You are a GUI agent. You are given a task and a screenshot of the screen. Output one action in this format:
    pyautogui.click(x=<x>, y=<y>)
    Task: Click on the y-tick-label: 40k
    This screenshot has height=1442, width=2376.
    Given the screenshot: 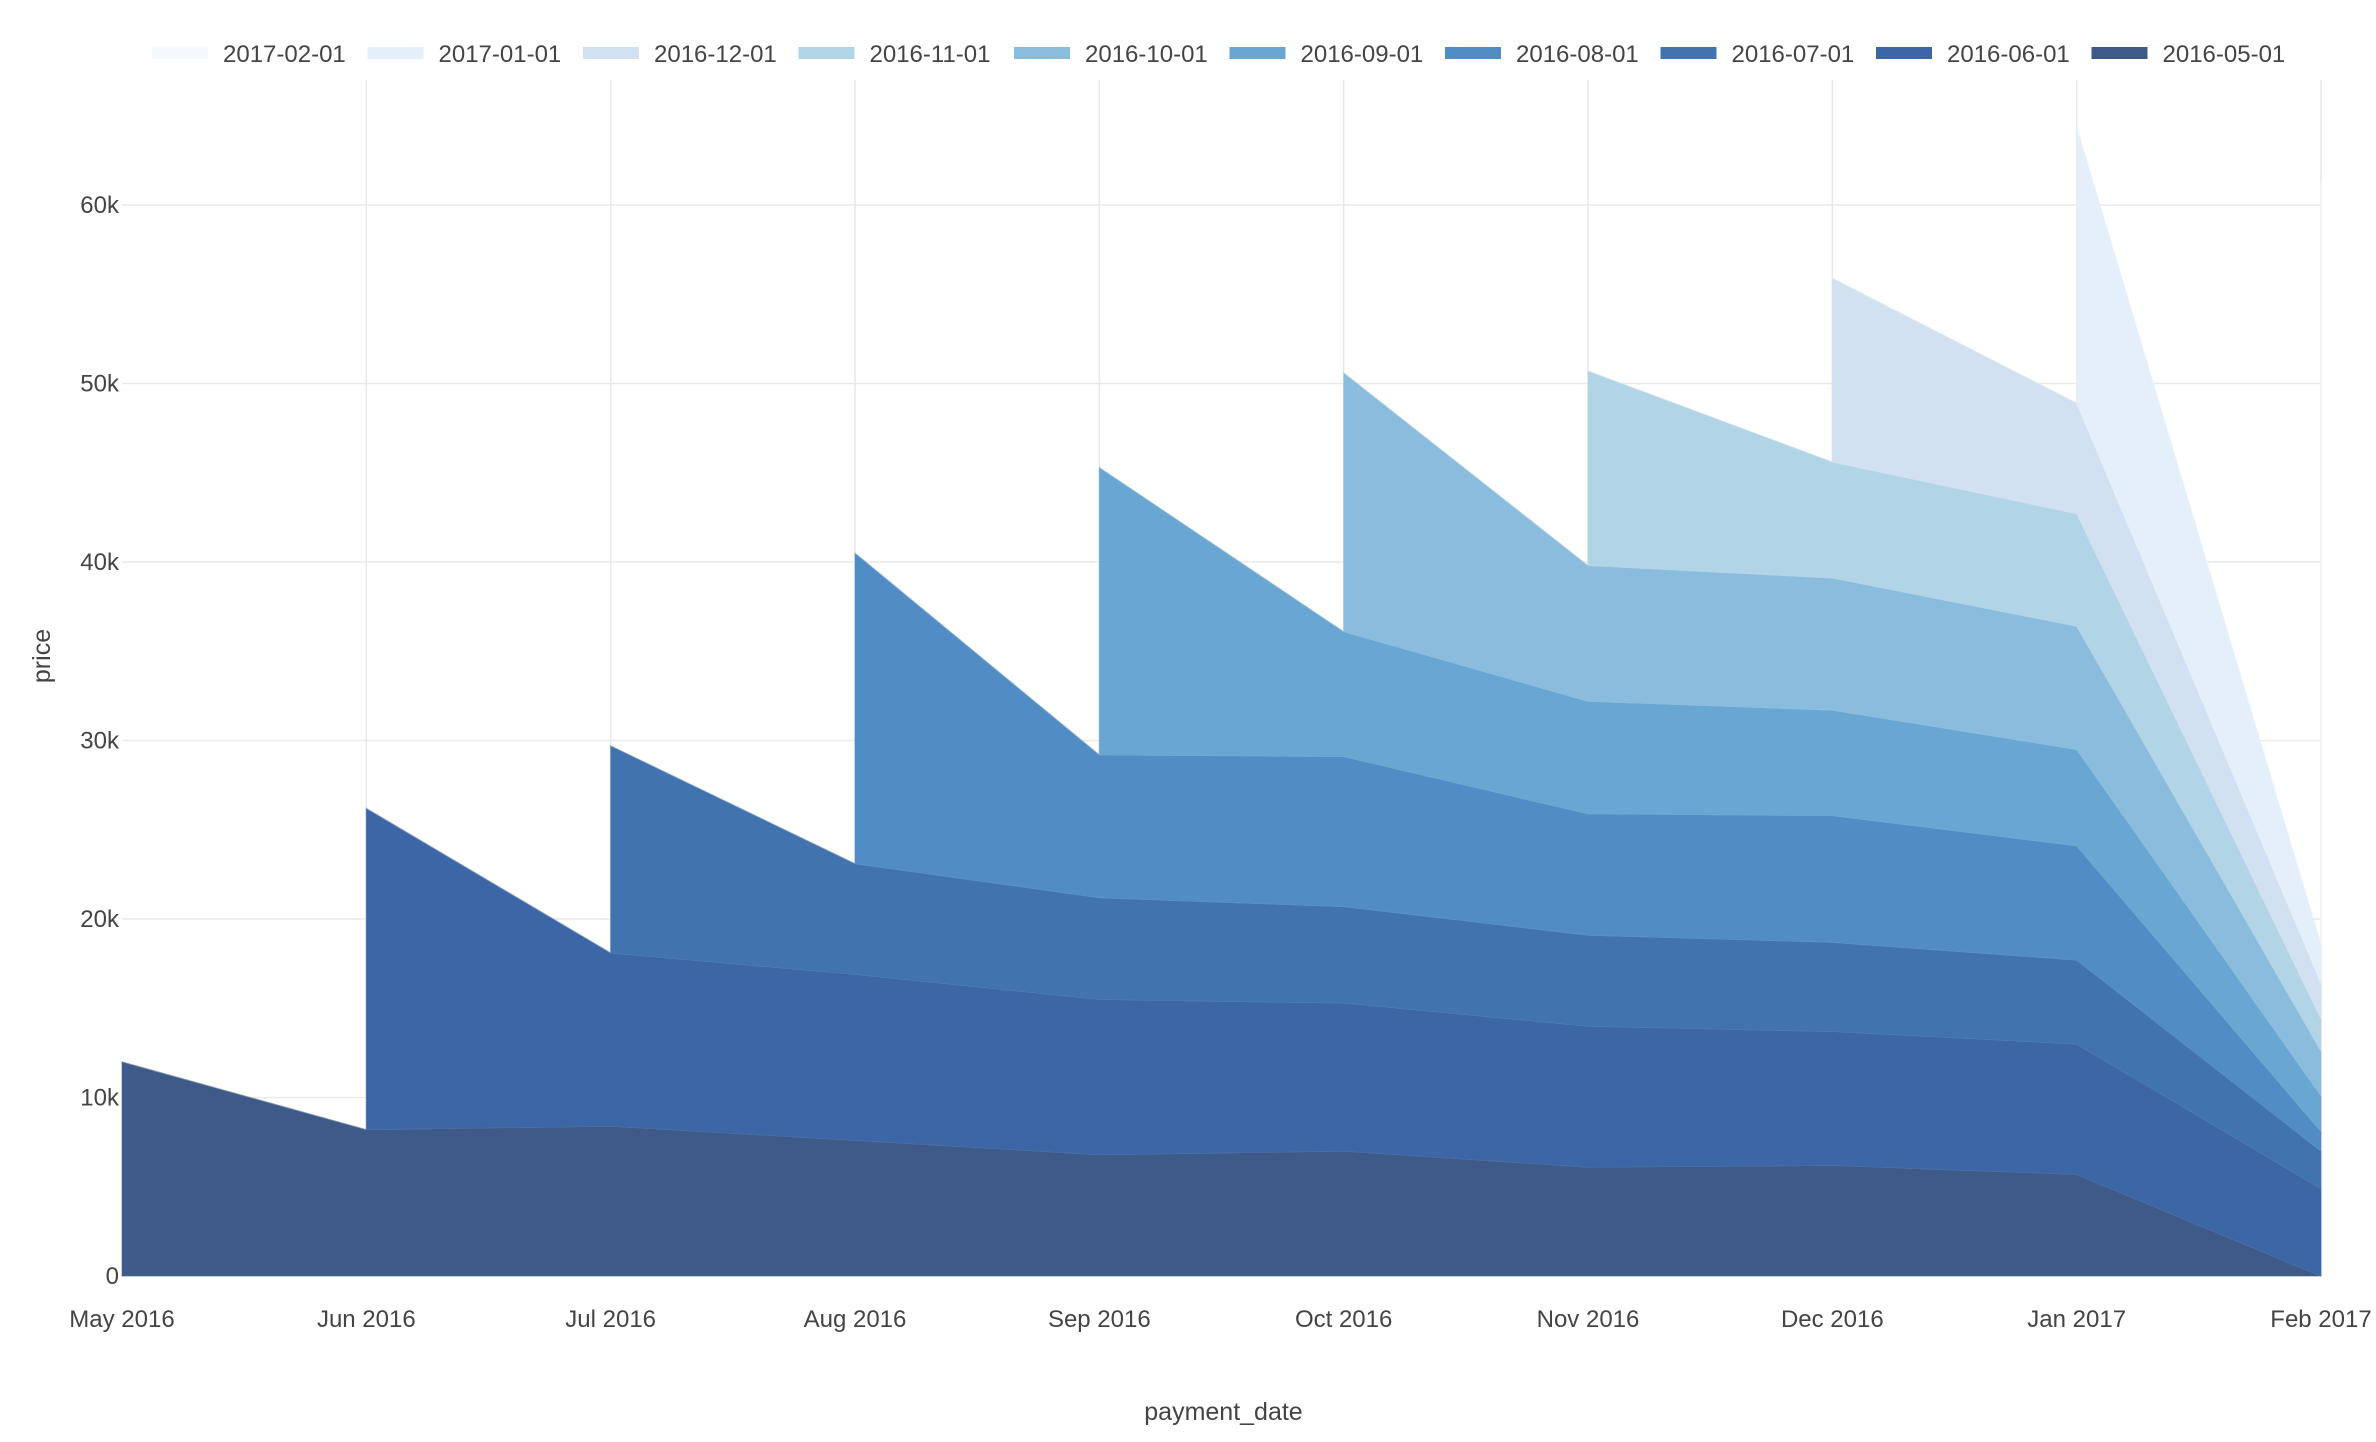 What is the action you would take?
    pyautogui.click(x=100, y=562)
    